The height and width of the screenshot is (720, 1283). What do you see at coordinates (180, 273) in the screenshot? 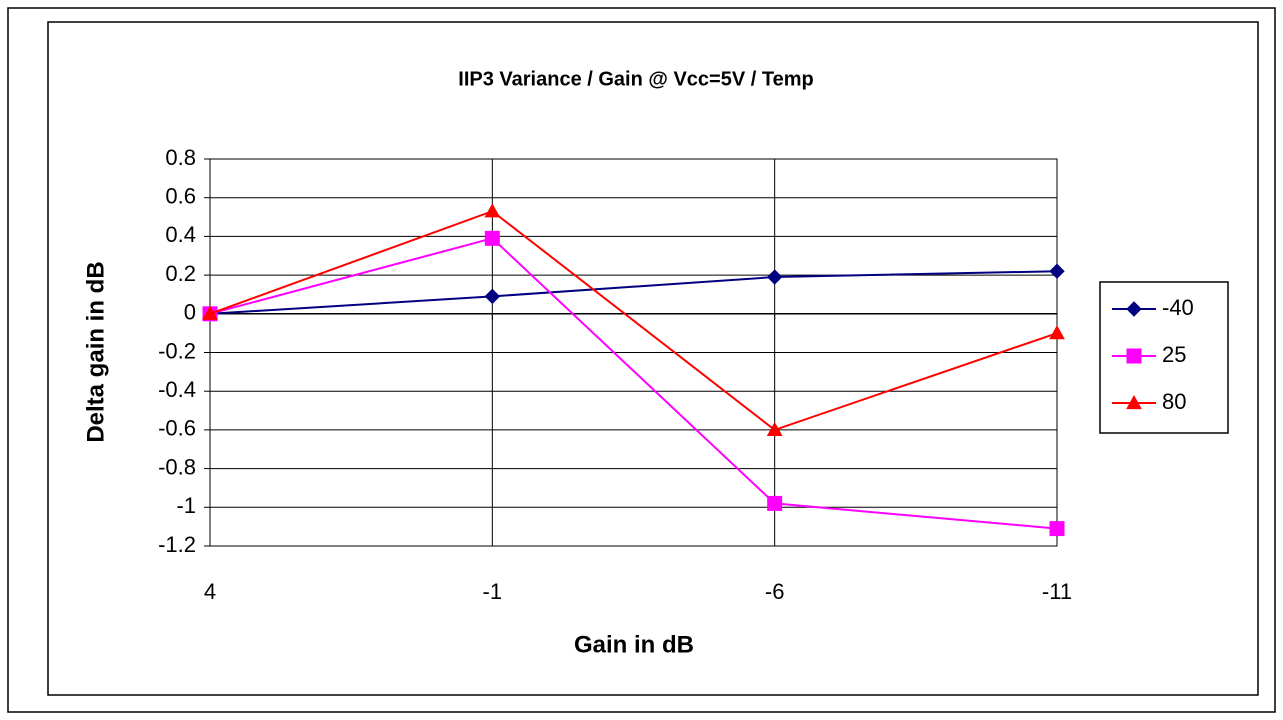
I see `y-tick-label: 0.2` at bounding box center [180, 273].